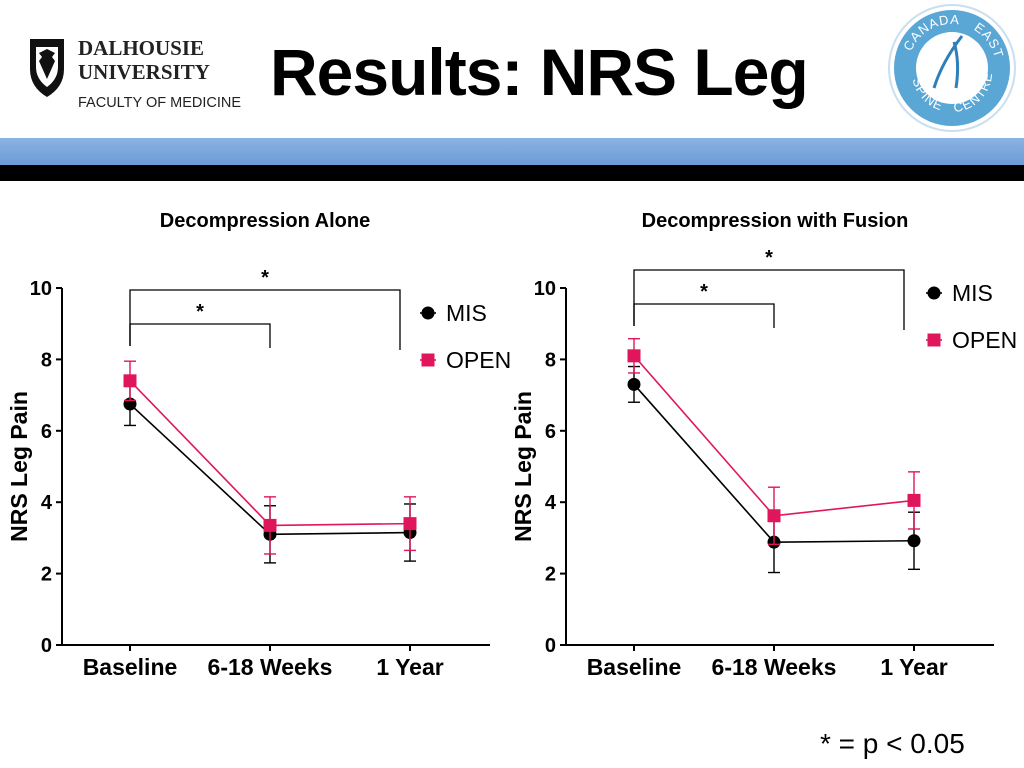 The image size is (1024, 768). I want to click on header-blue-band, so click(512, 151).